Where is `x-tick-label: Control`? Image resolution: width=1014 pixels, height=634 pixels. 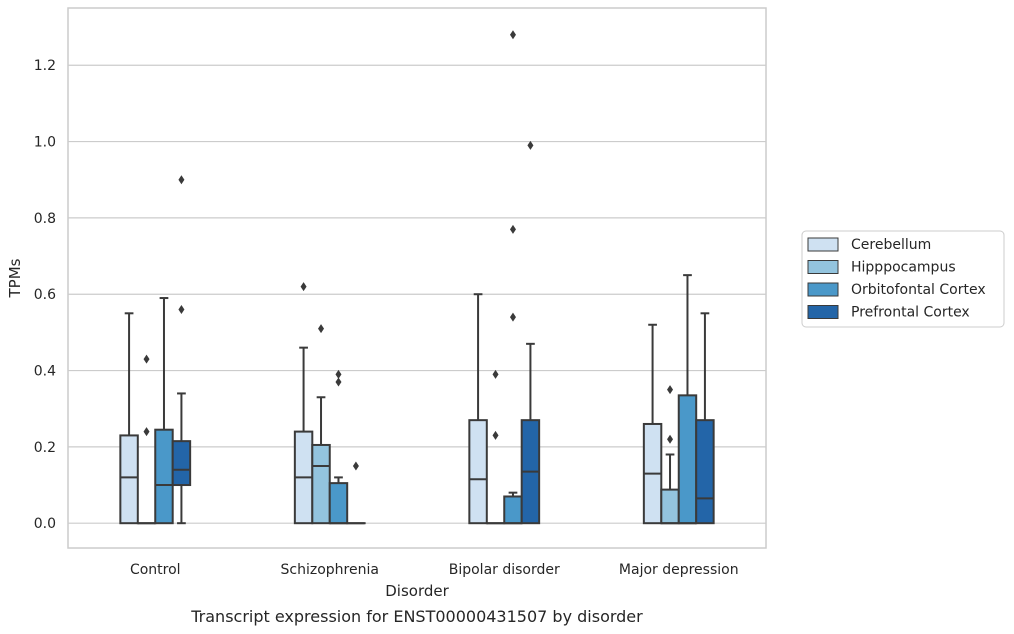 x-tick-label: Control is located at coordinates (155, 570).